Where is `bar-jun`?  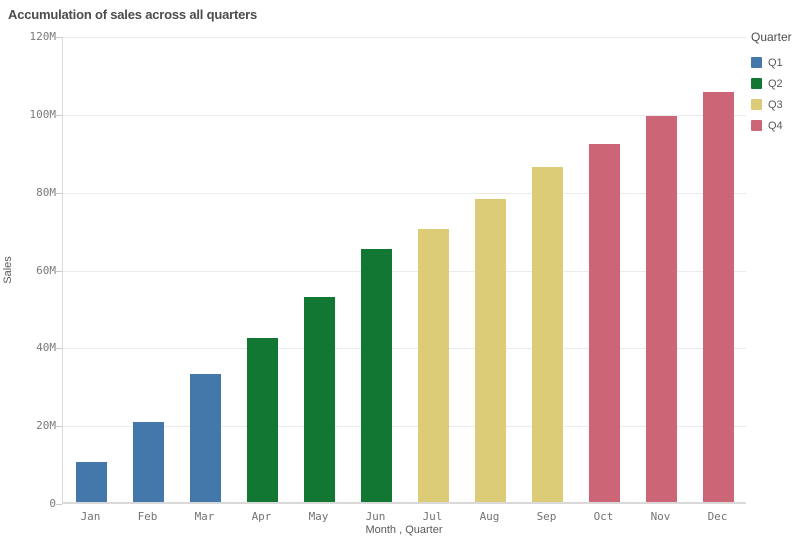
bar-jun is located at coordinates (376, 375).